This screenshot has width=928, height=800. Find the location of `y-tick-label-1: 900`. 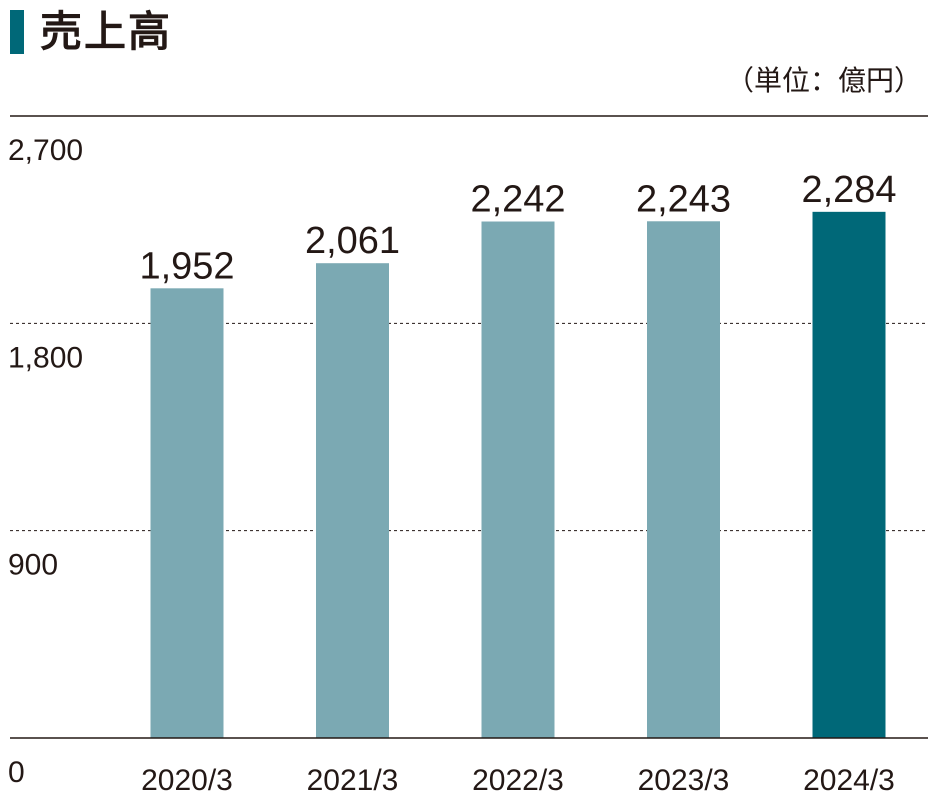

y-tick-label-1: 900 is located at coordinates (33, 565).